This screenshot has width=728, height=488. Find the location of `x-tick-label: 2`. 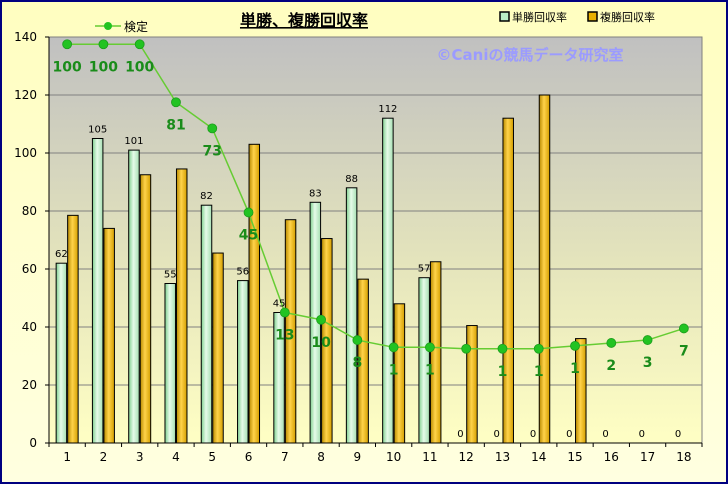

x-tick-label: 2 is located at coordinates (104, 457).